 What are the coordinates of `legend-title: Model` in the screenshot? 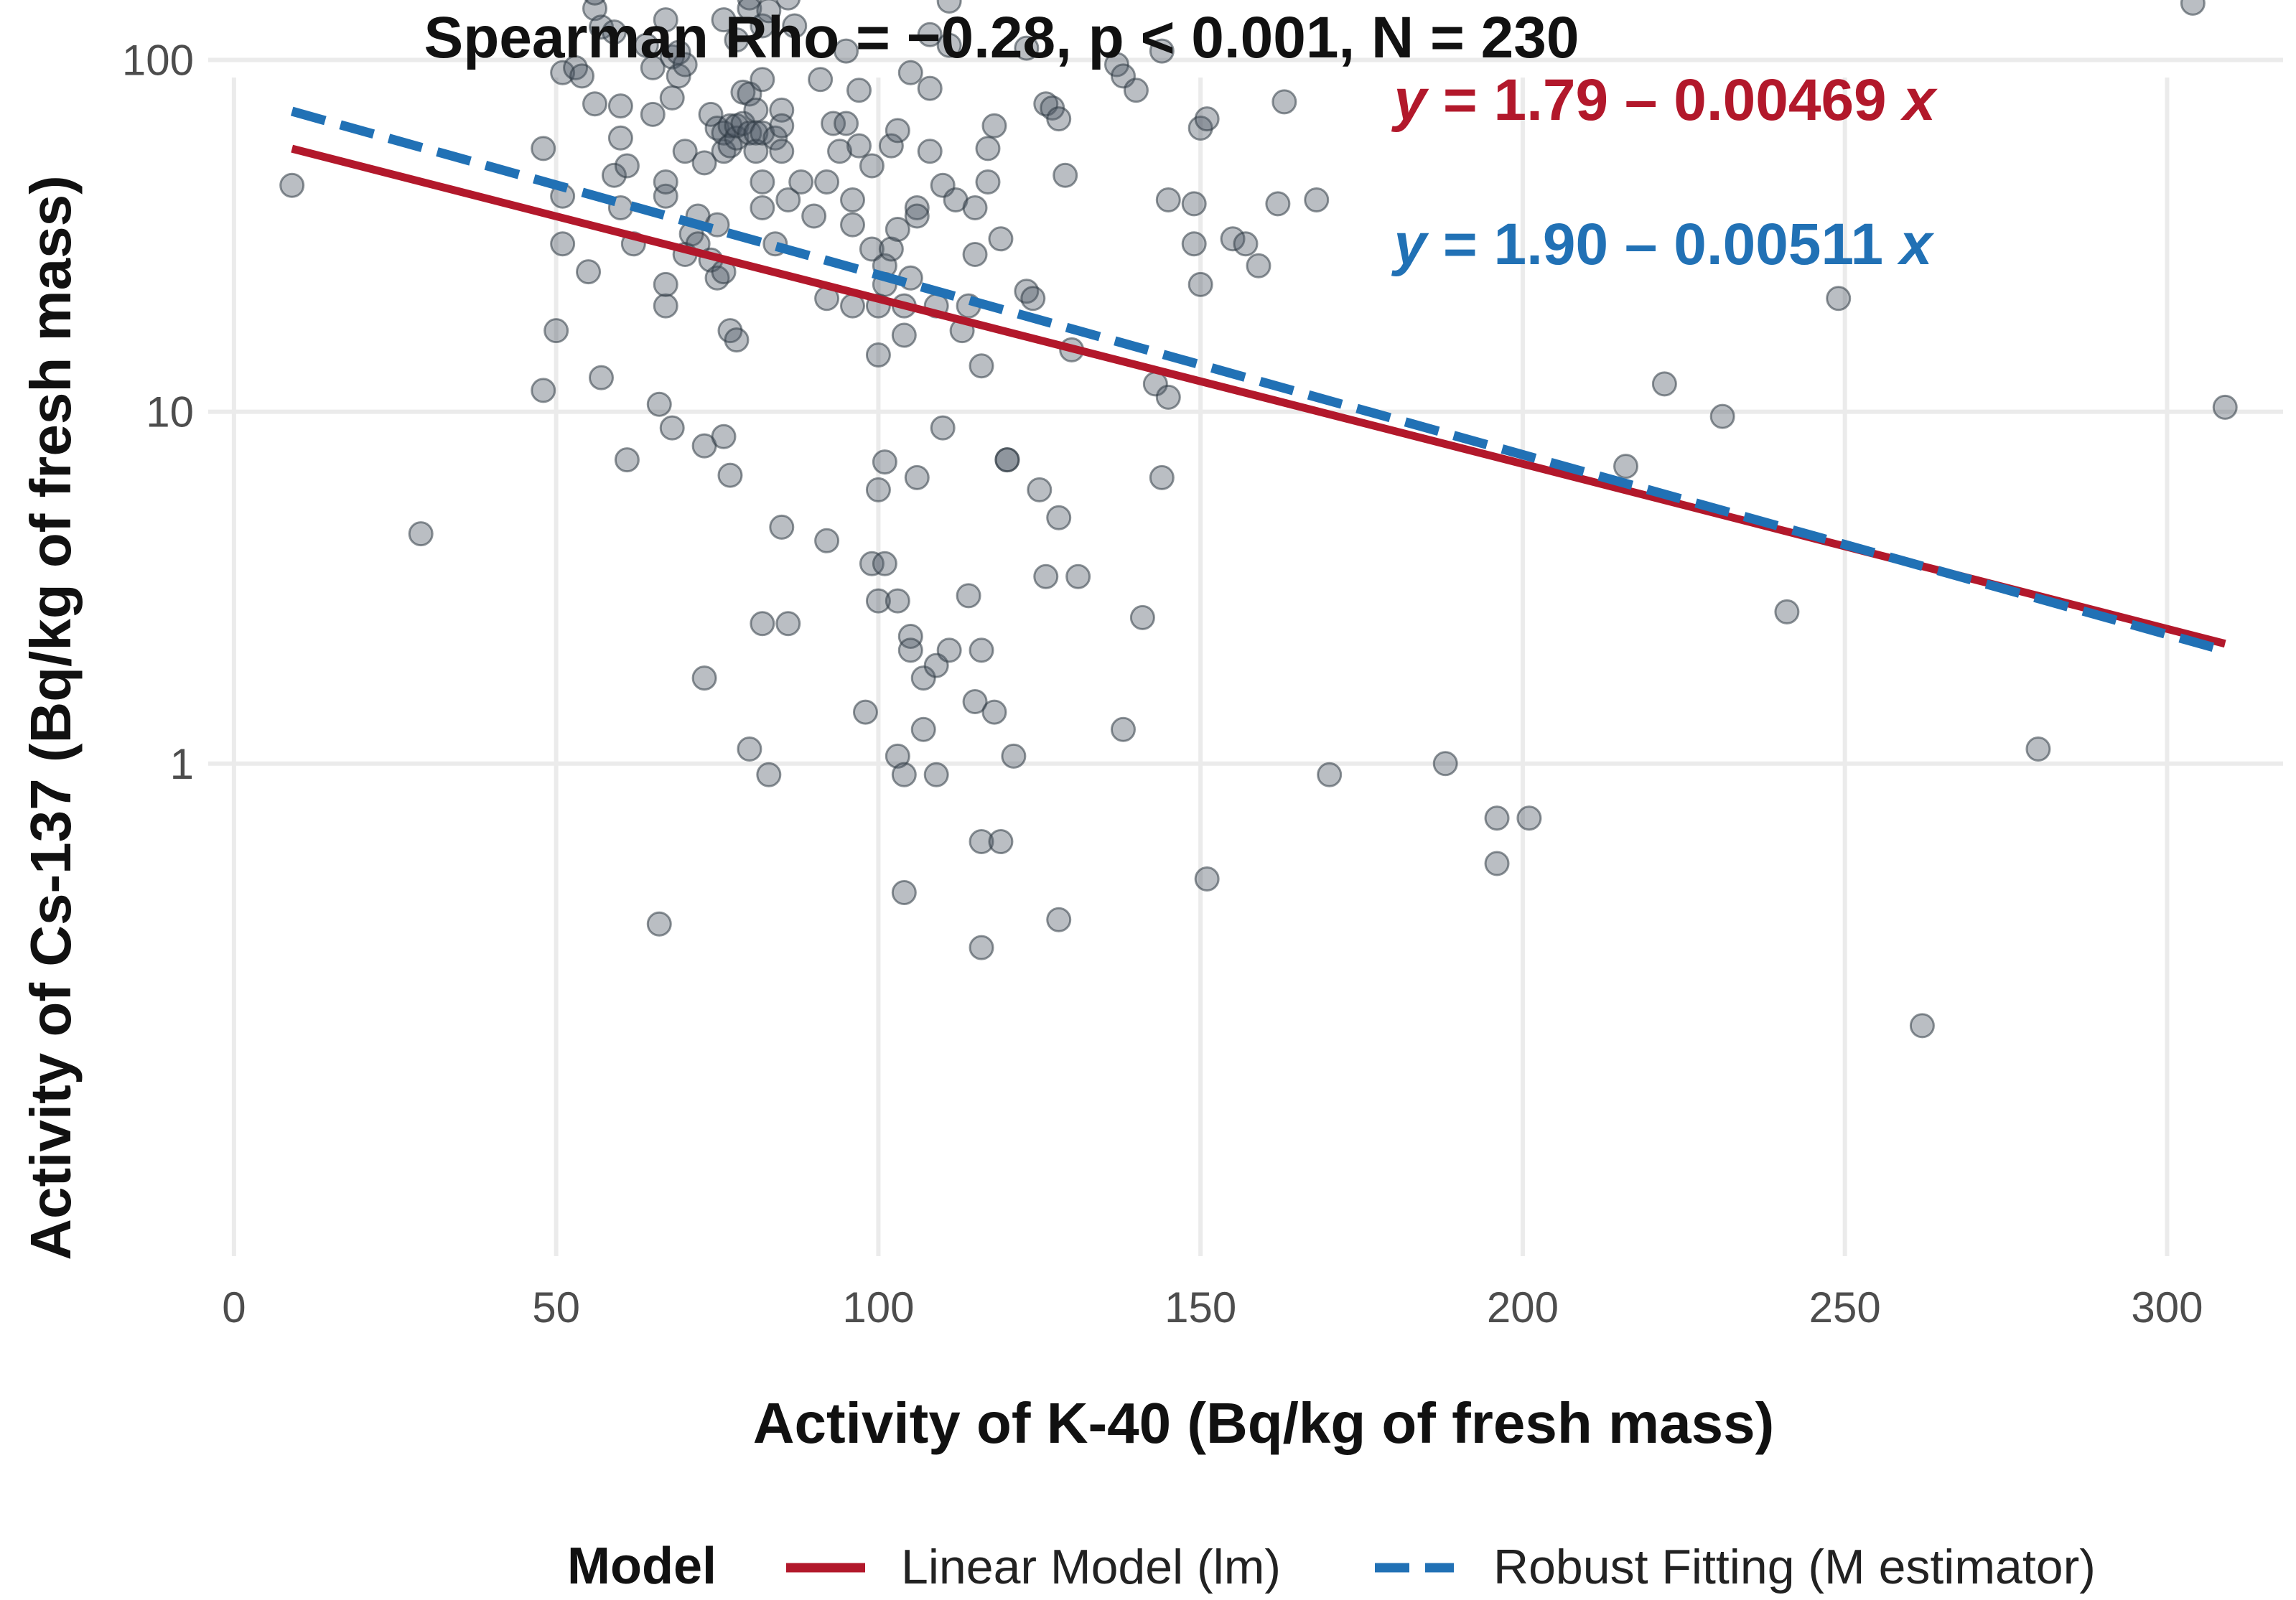 It's located at (642, 1566).